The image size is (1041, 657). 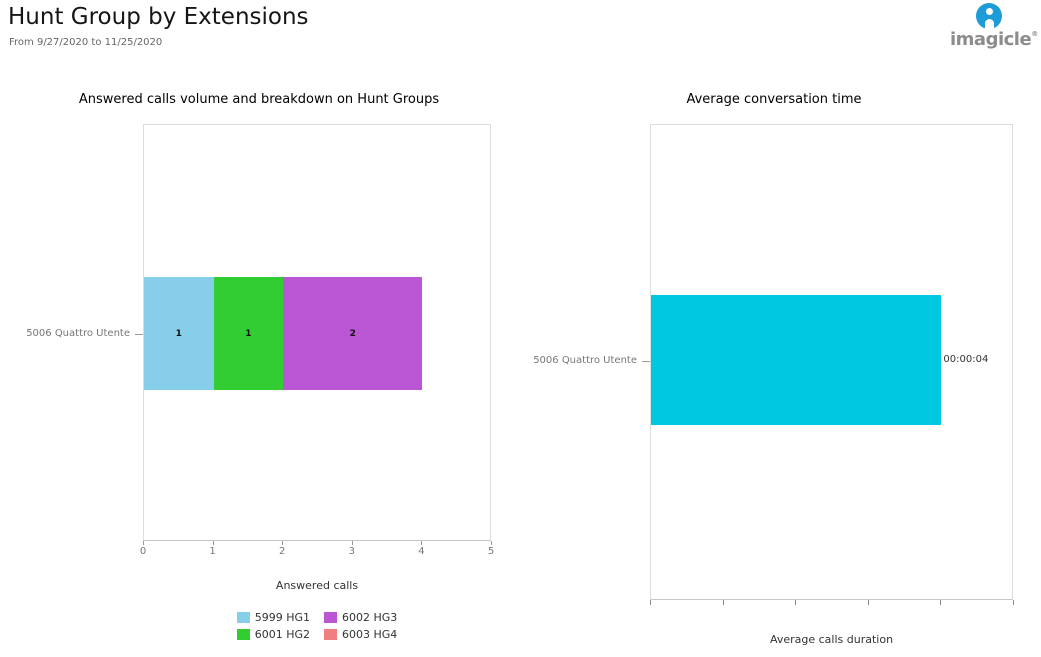 What do you see at coordinates (966, 359) in the screenshot?
I see `bar-value-label: 00:00:04` at bounding box center [966, 359].